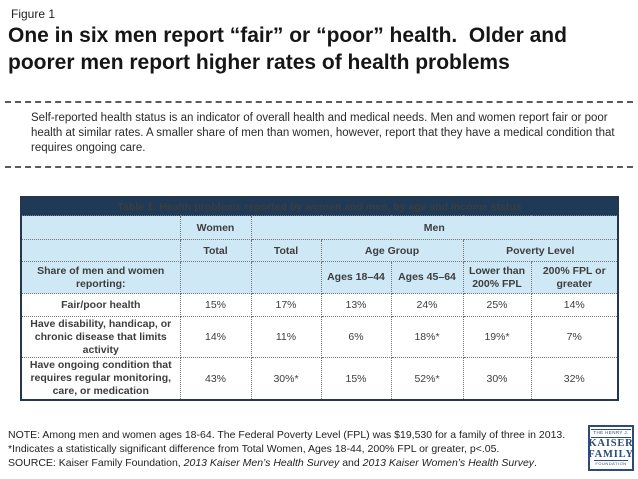  I want to click on column-group-men: Men, so click(434, 227).